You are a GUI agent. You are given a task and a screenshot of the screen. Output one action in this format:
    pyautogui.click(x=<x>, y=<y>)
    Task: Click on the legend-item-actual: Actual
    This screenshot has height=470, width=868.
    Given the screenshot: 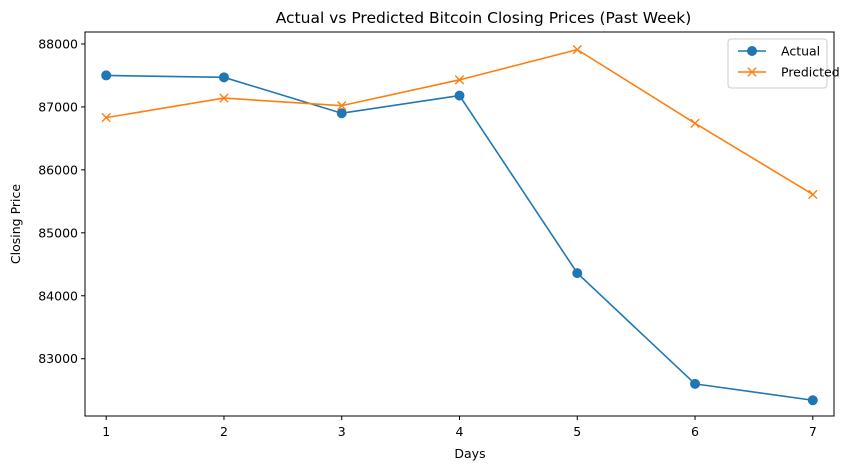 What is the action you would take?
    pyautogui.click(x=779, y=51)
    